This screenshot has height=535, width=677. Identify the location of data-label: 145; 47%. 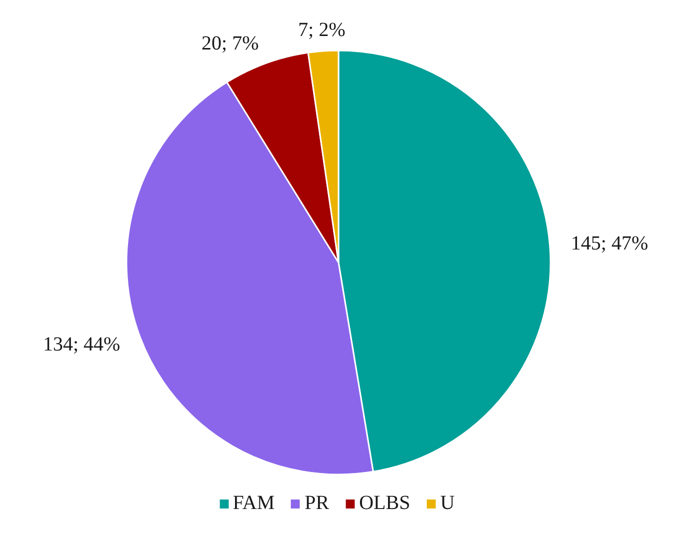
(609, 243).